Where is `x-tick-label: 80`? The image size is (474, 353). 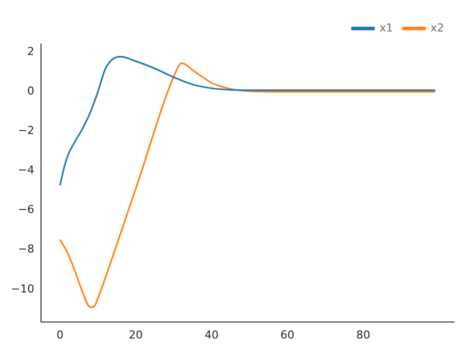
x-tick-label: 80 is located at coordinates (363, 335).